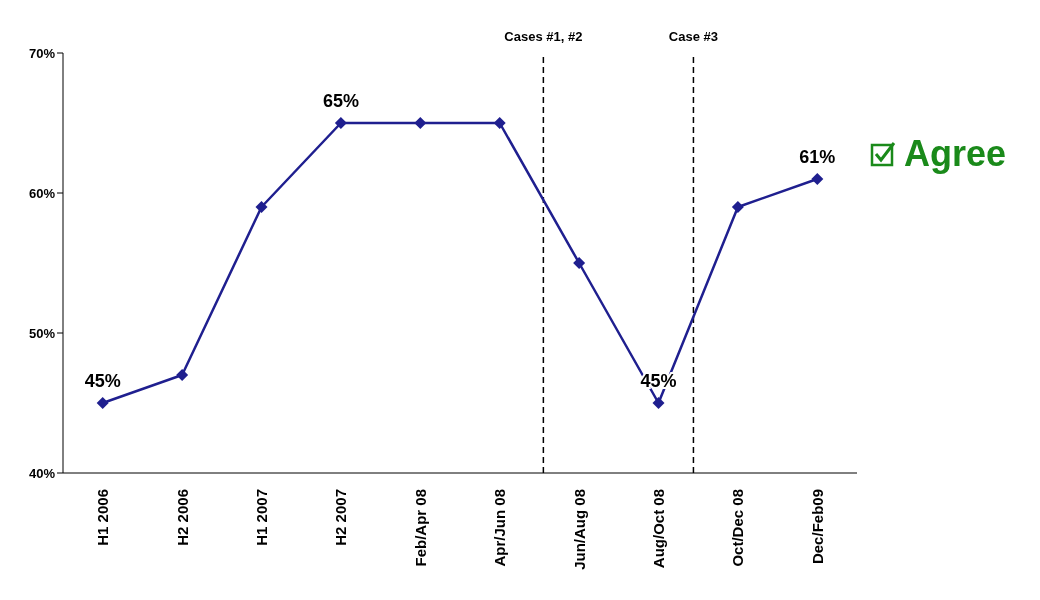 The height and width of the screenshot is (600, 1040). I want to click on x-tick-label: H1 2007, so click(261, 517).